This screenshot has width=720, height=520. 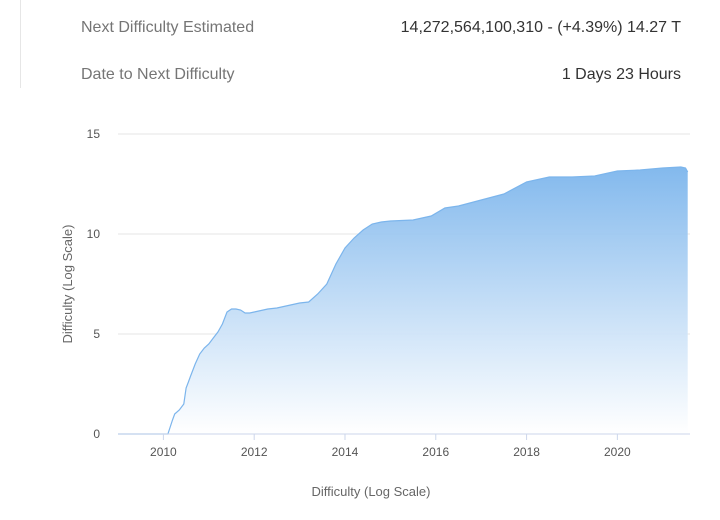 I want to click on x-tick-label: 2014, so click(x=345, y=452).